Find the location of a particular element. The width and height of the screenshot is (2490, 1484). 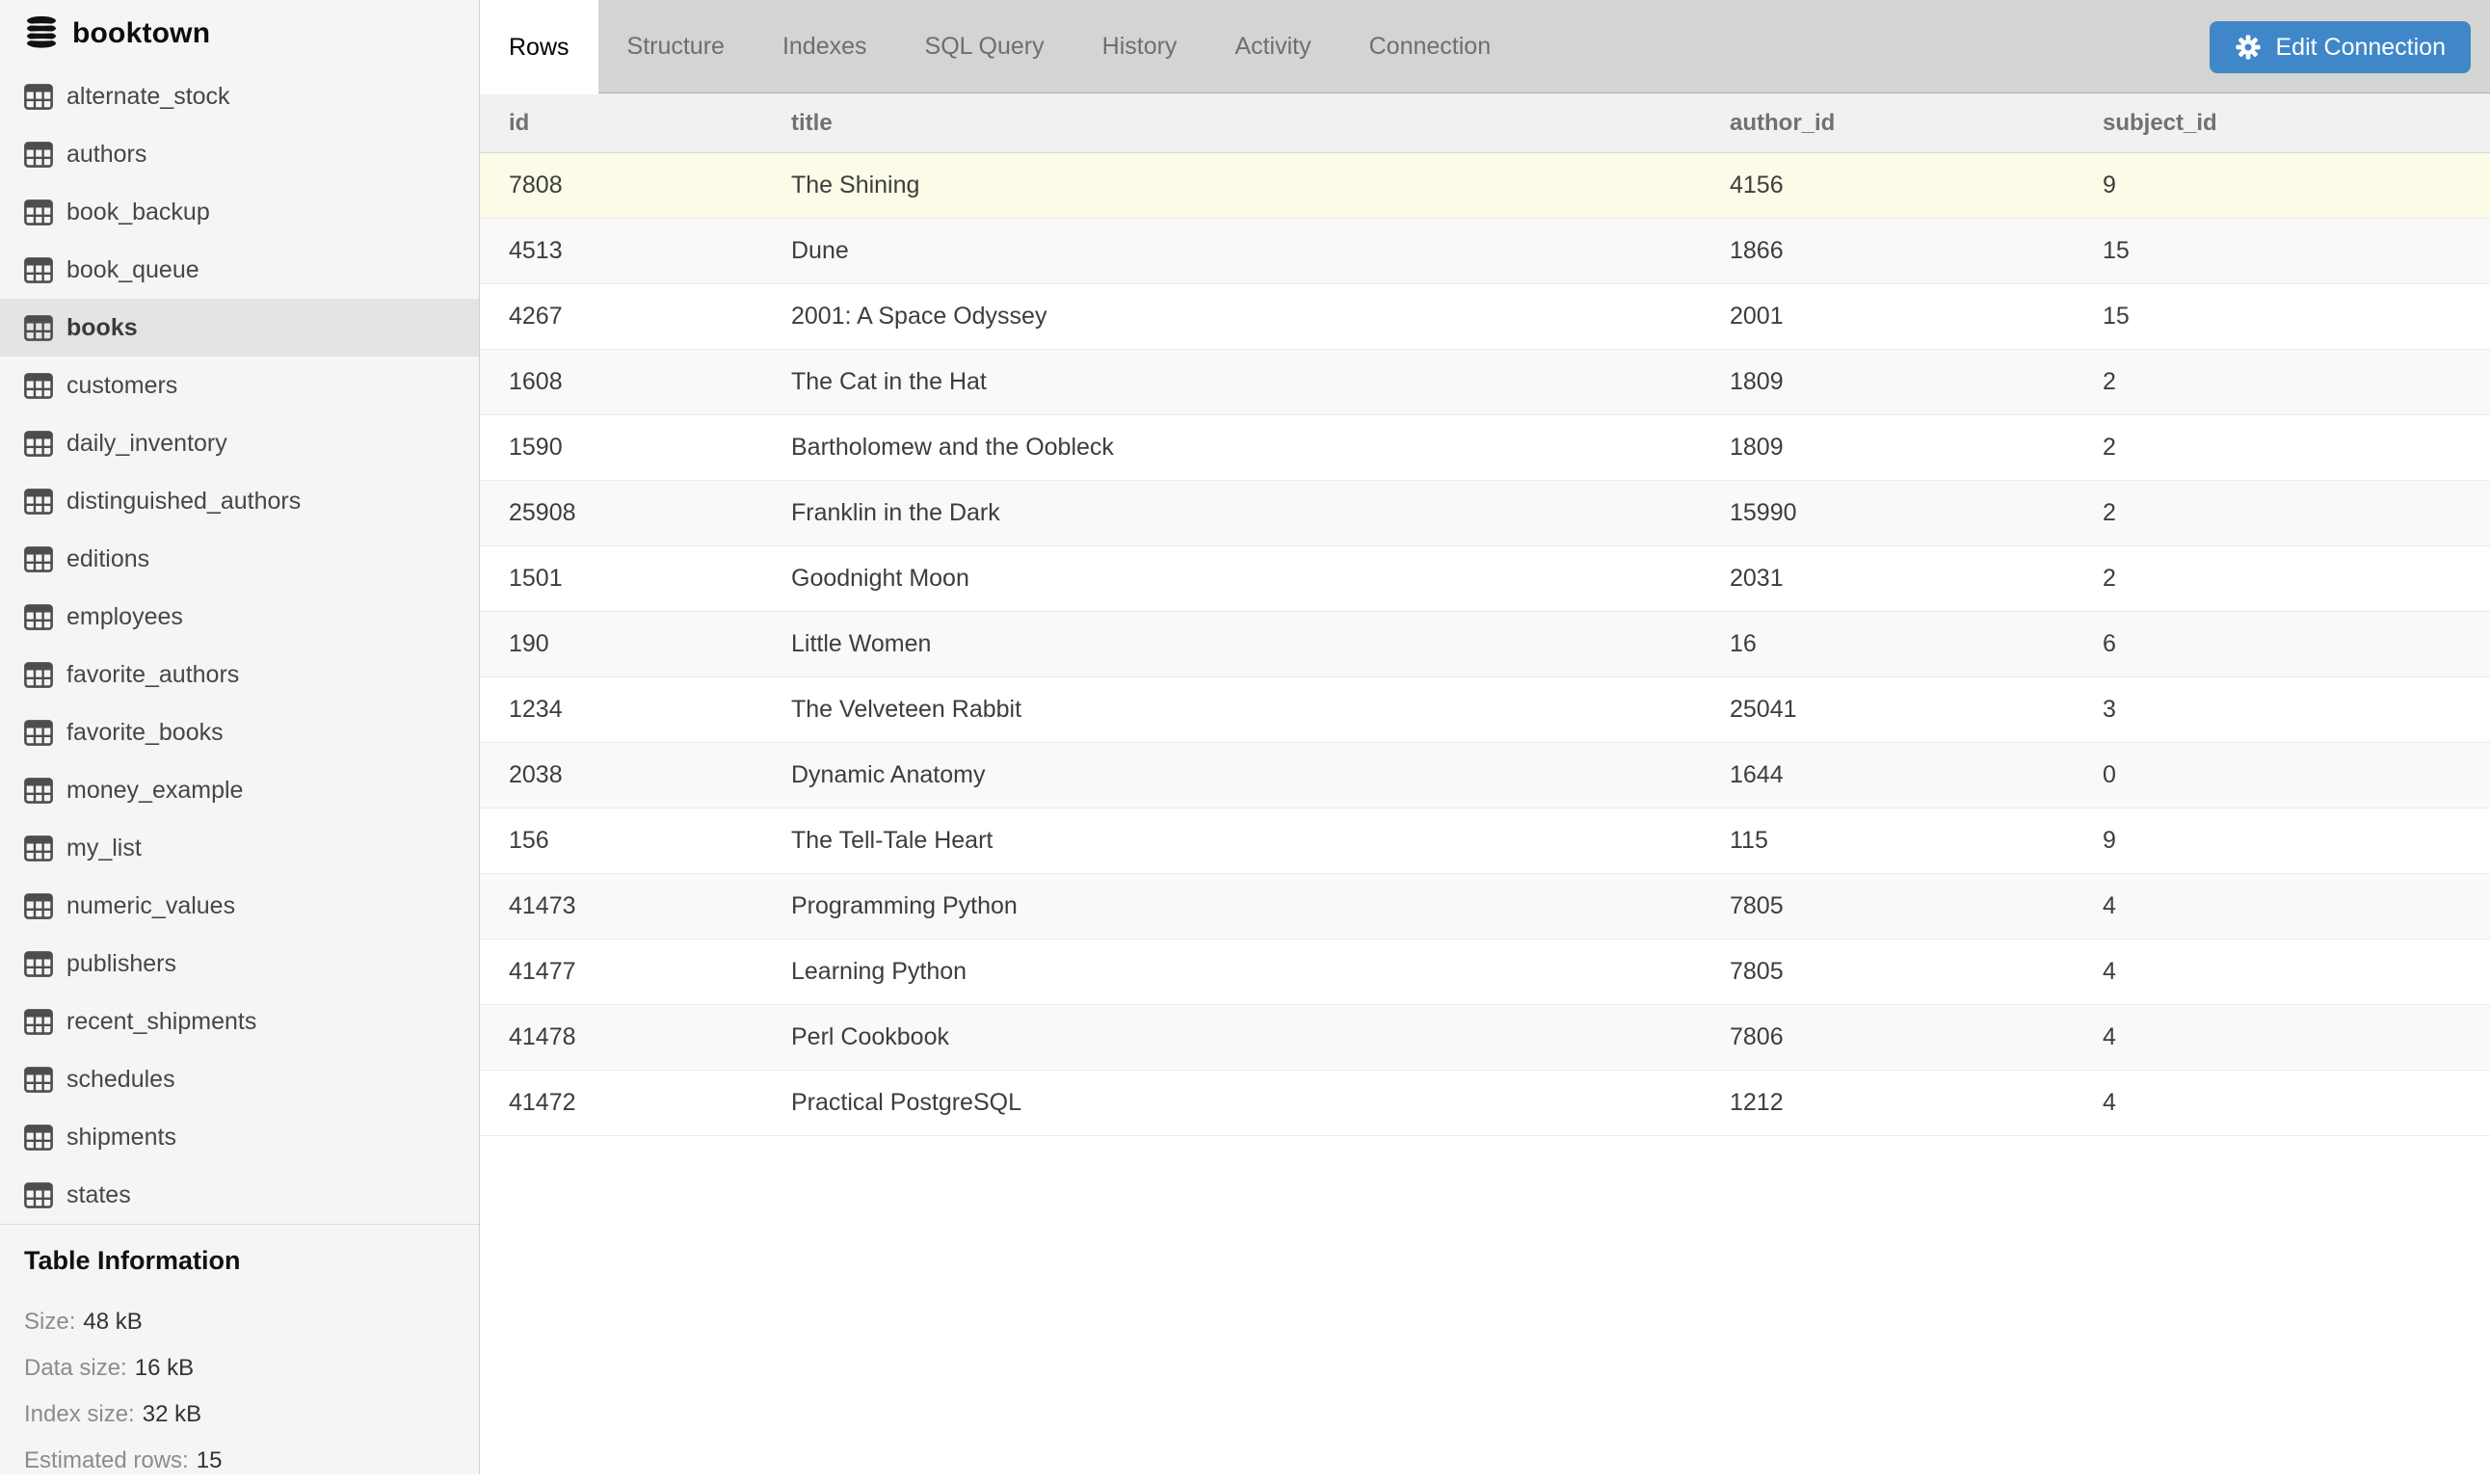

cell-title: Goodnight Moon is located at coordinates (880, 578).